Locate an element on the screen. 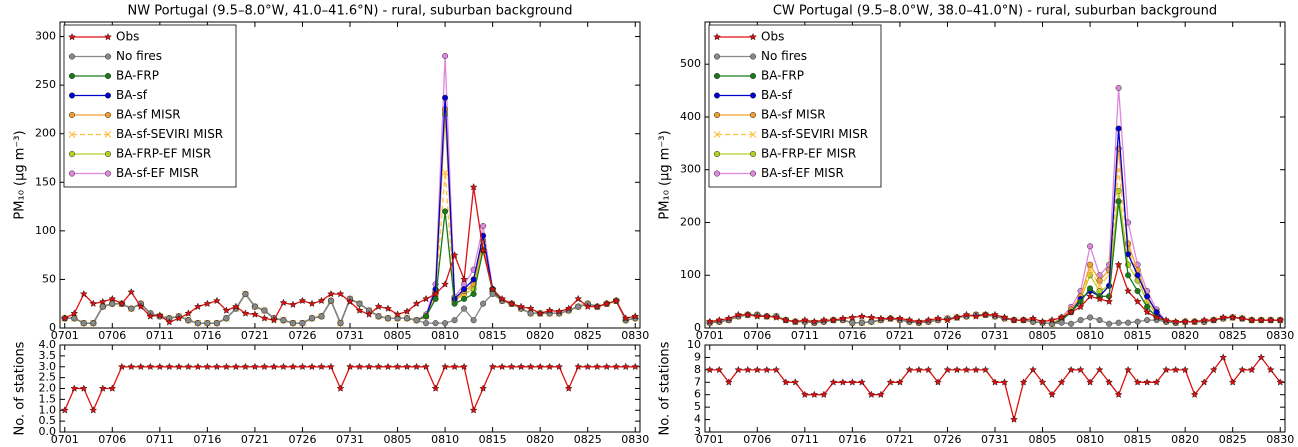 The width and height of the screenshot is (1298, 447). legend-label: Obs is located at coordinates (127, 37).